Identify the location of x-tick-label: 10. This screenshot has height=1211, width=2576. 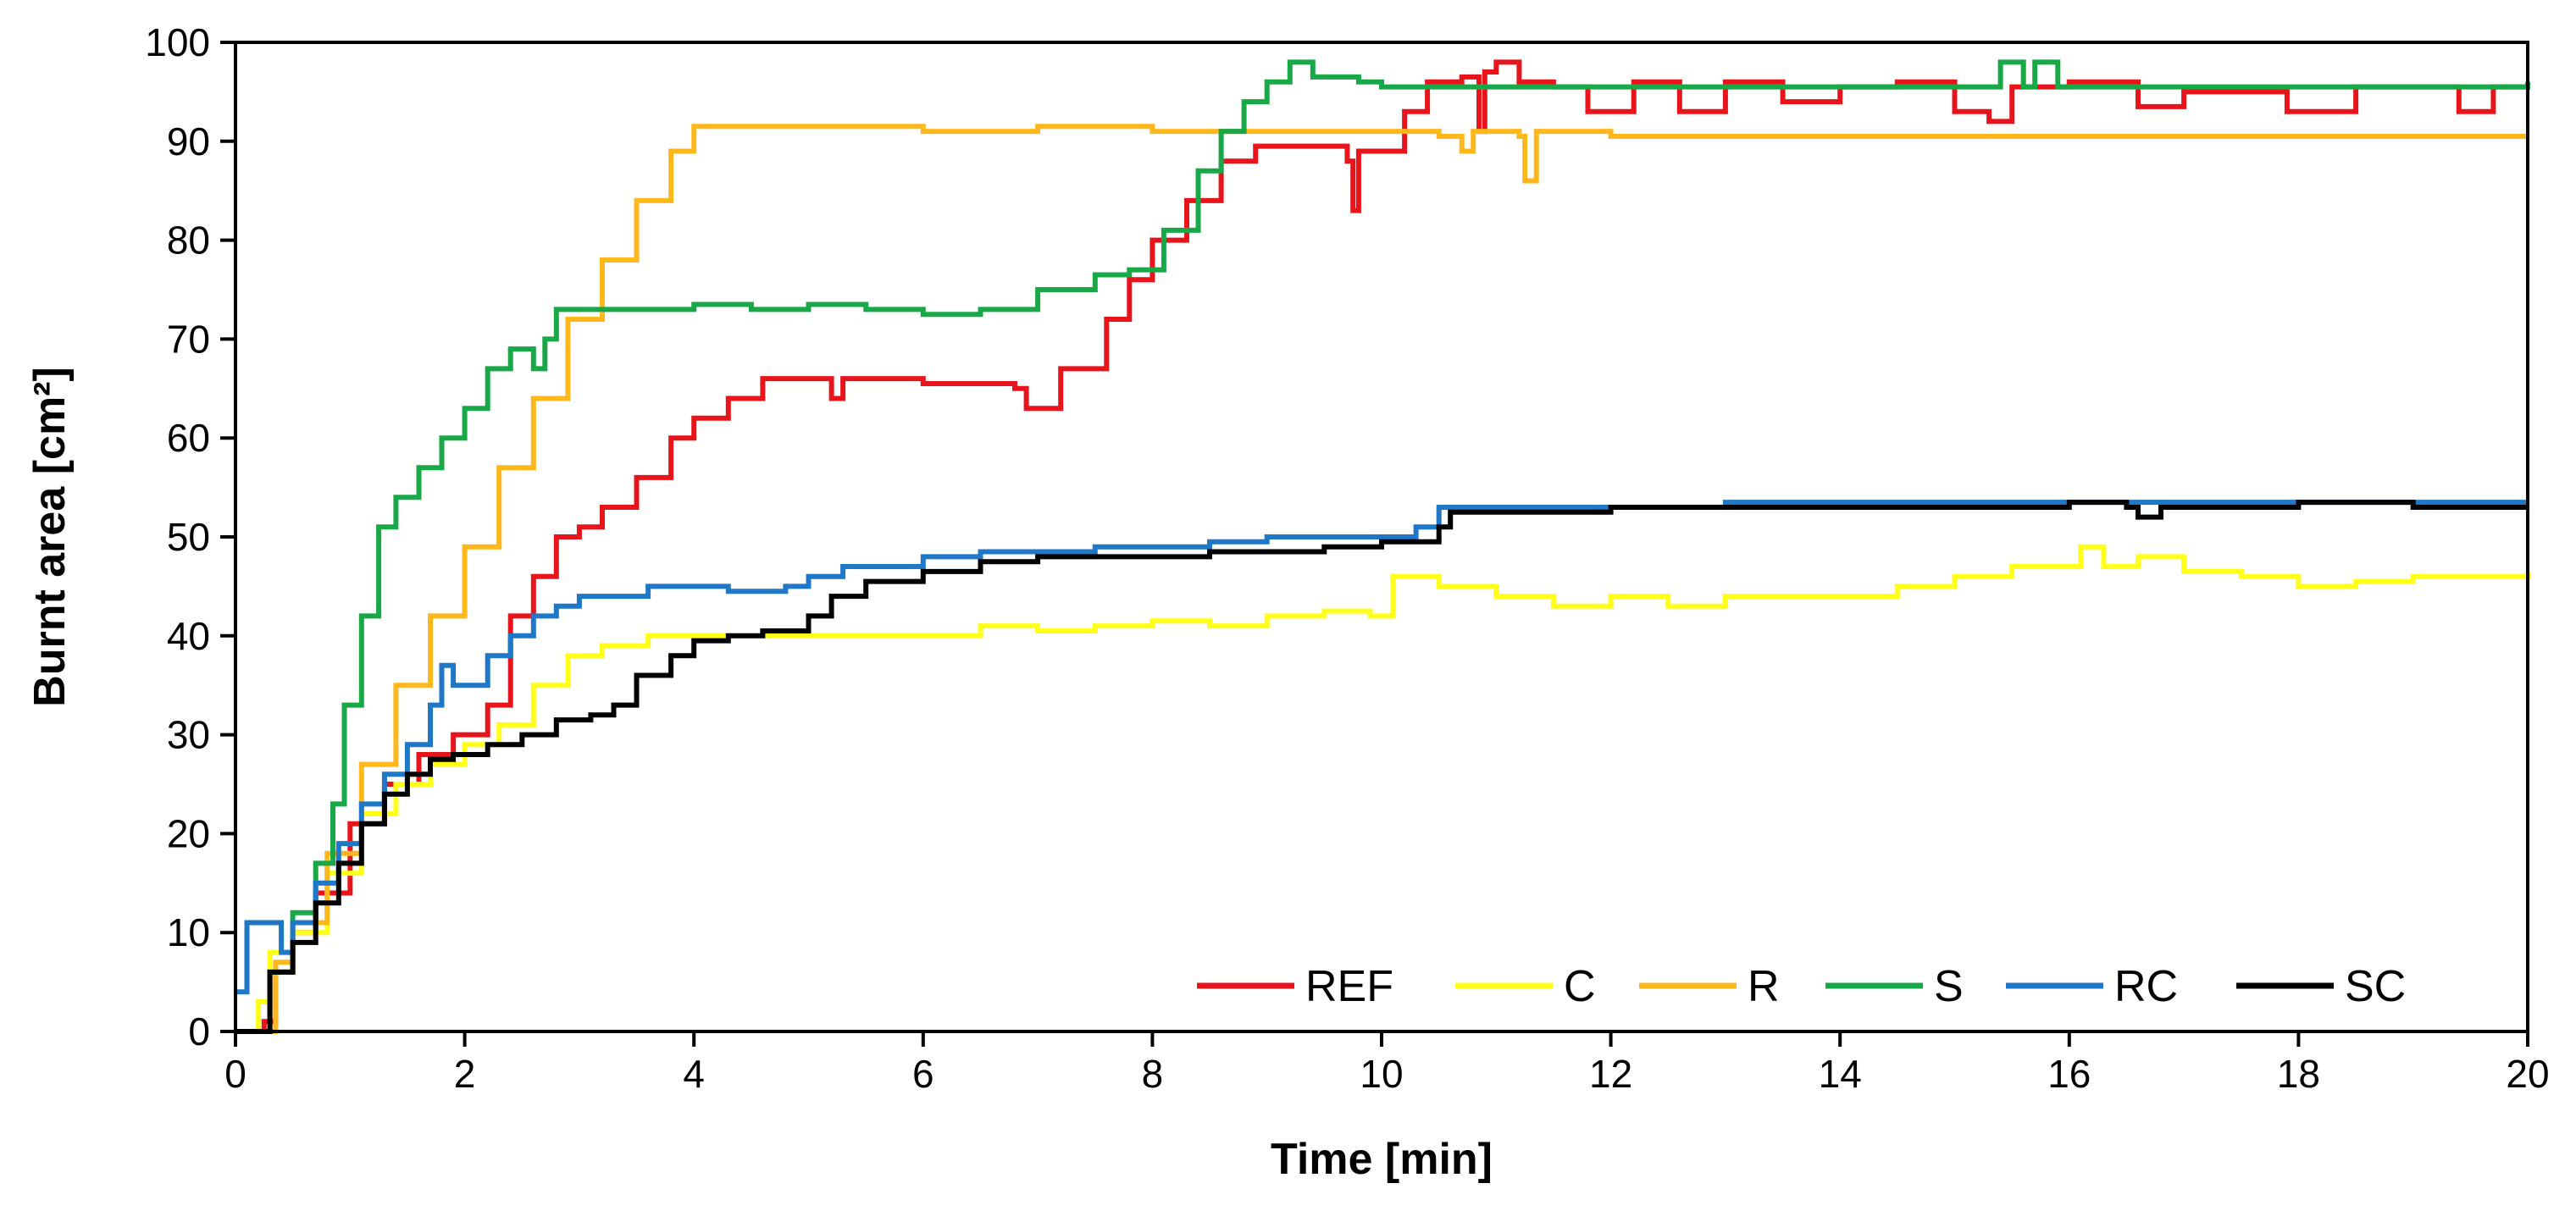
(1381, 1074).